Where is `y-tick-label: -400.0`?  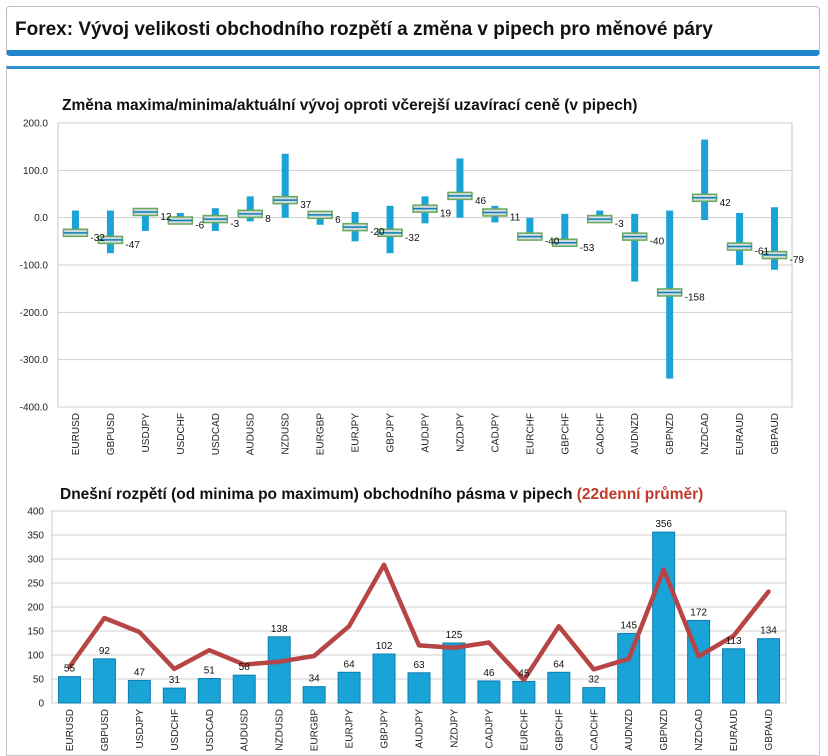 y-tick-label: -400.0 is located at coordinates (34, 408).